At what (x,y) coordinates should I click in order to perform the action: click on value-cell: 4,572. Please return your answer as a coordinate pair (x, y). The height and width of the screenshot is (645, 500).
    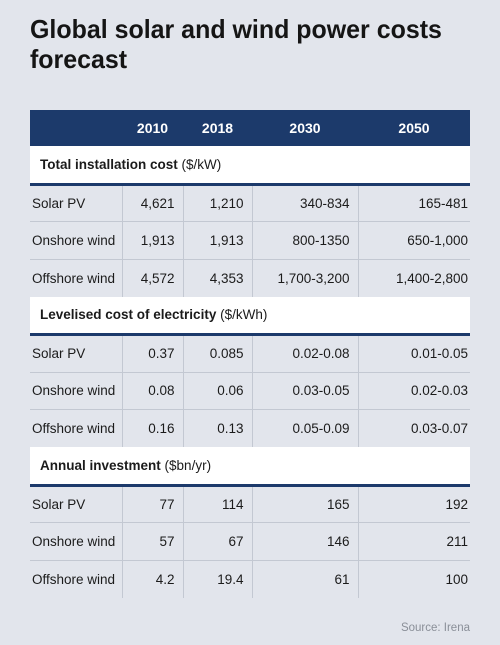
    Looking at the image, I should click on (153, 278).